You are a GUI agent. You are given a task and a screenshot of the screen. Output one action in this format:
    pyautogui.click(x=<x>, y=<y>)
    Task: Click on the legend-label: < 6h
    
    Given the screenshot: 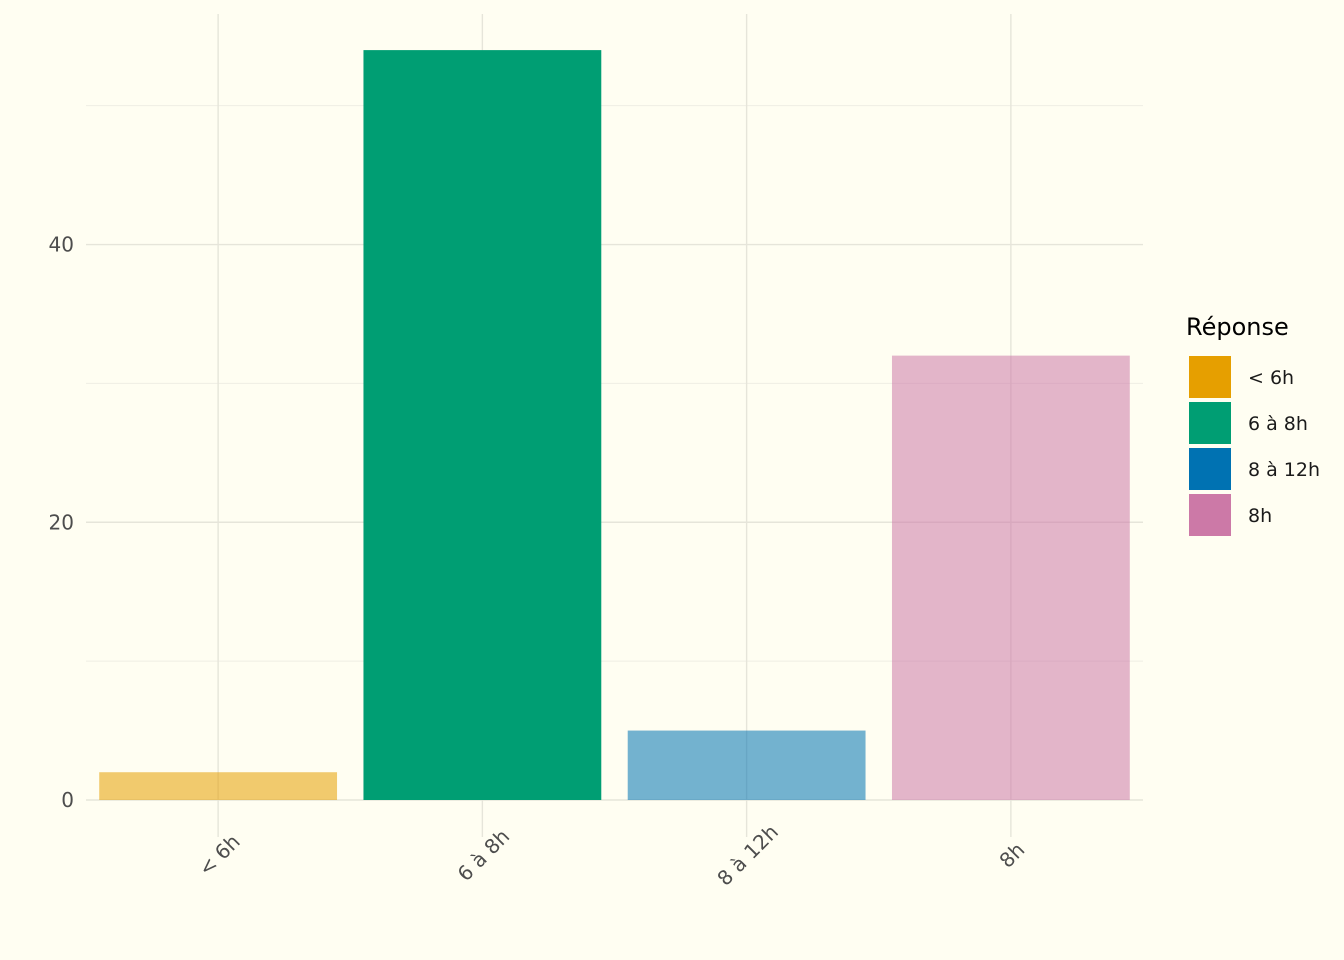 What is the action you would take?
    pyautogui.click(x=1271, y=378)
    